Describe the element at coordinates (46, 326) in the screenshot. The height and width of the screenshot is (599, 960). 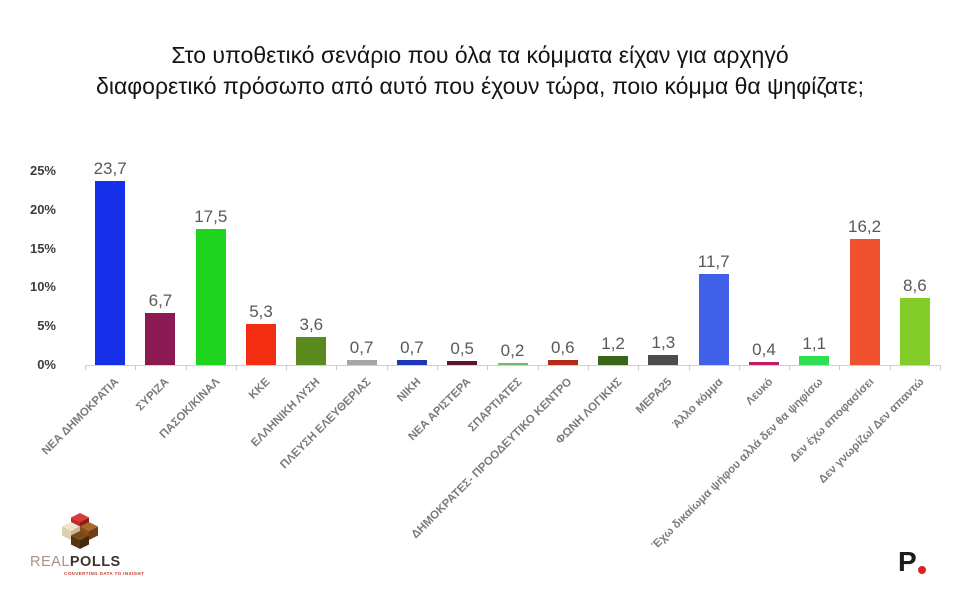
I see `y-axis-label: 5%` at that location.